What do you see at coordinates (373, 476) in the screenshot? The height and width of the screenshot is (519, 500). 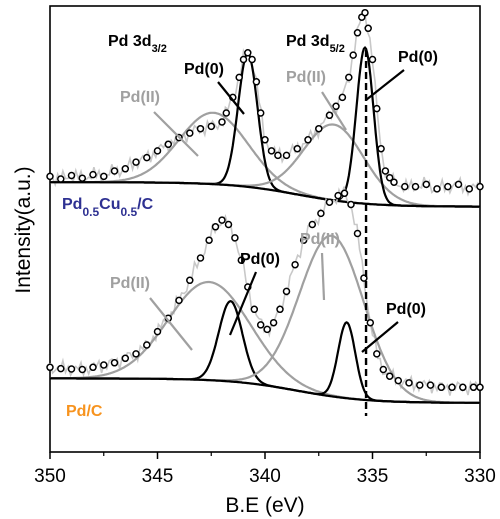 I see `x-tick-label: 335` at bounding box center [373, 476].